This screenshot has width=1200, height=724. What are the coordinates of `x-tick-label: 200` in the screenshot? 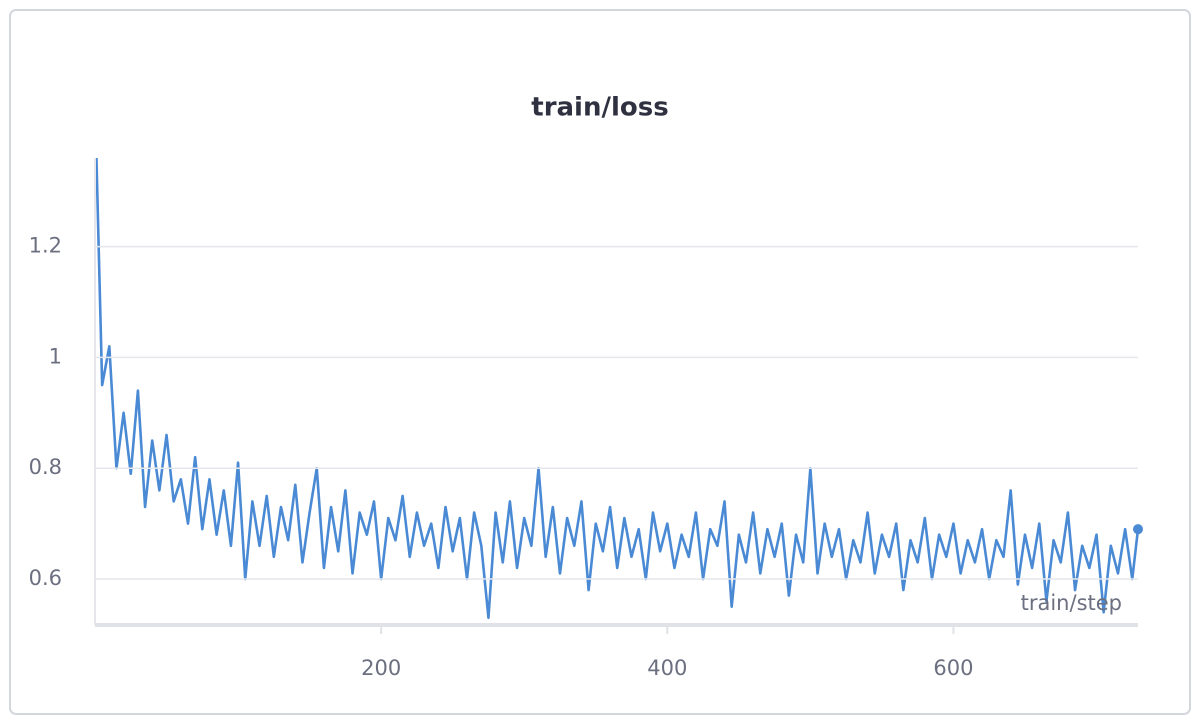 It's located at (381, 668).